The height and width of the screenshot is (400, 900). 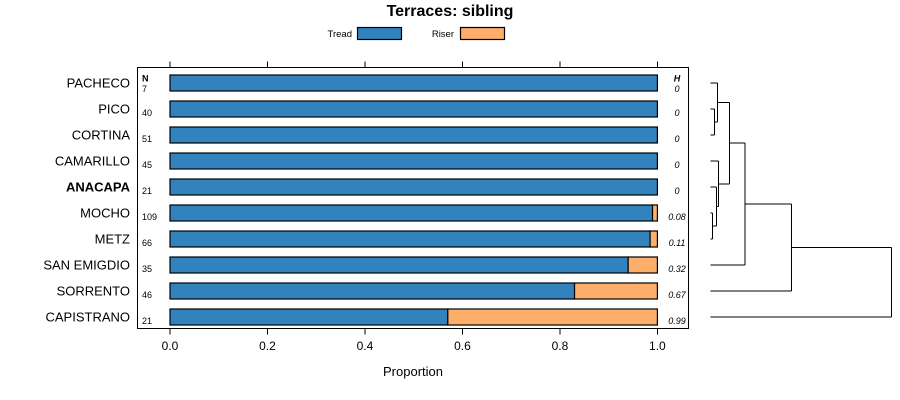 I want to click on category-label: CAMARILLO, so click(x=92, y=161).